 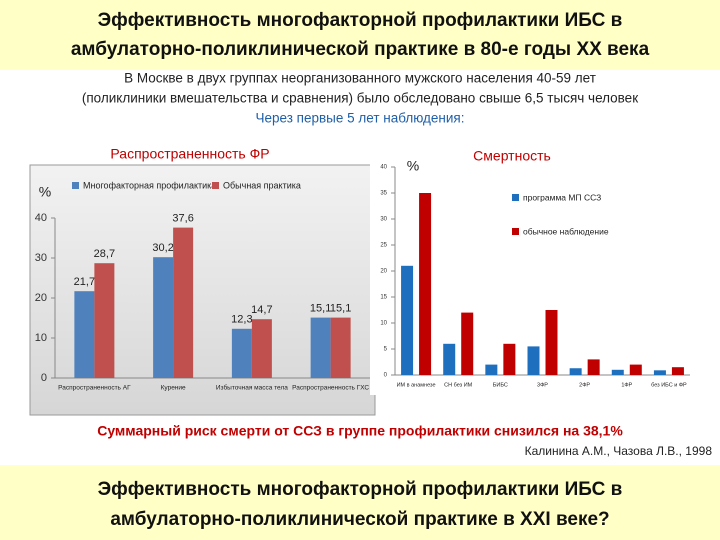 I want to click on x-tick-label: 1ФР, so click(x=626, y=385).